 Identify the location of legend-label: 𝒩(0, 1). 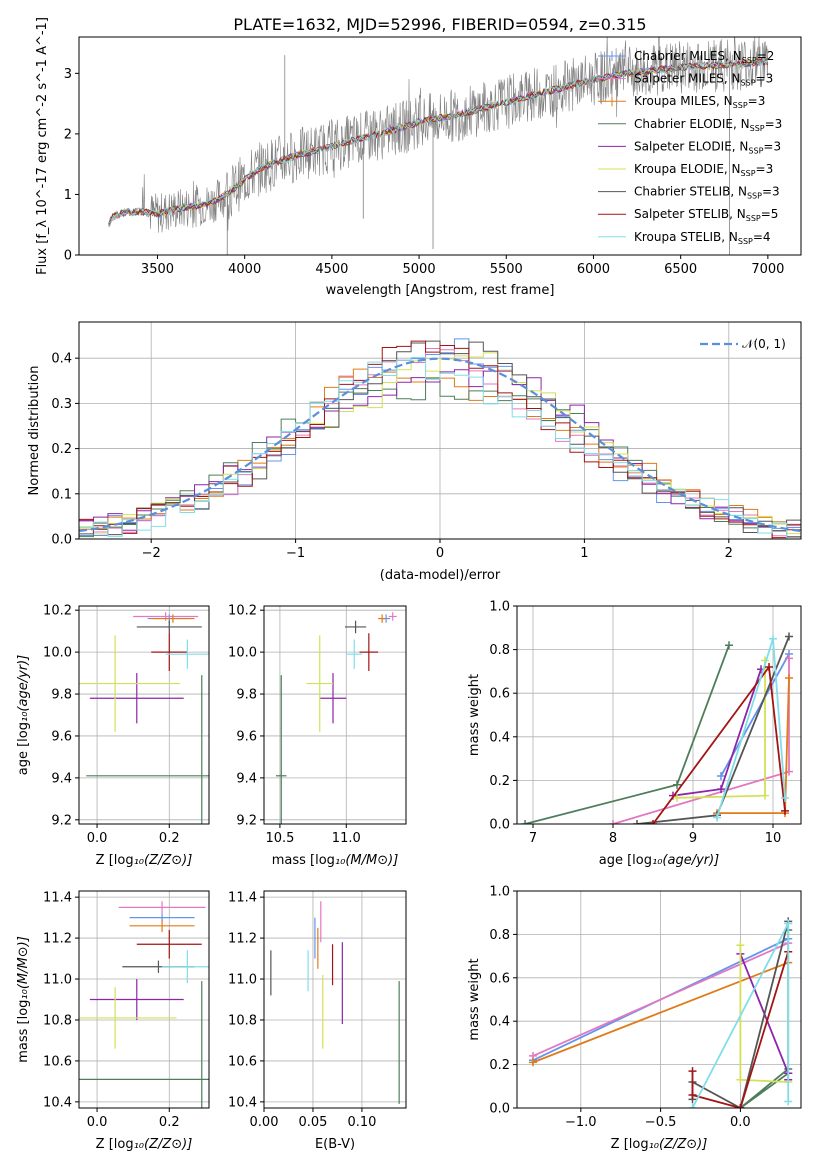
(764, 344).